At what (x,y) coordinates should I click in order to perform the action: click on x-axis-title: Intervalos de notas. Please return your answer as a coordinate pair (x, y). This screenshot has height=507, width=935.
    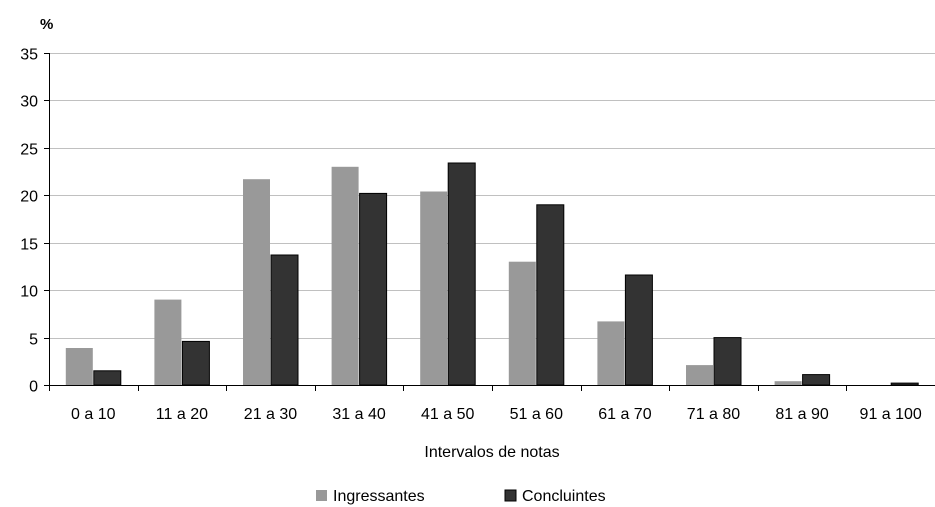
    Looking at the image, I should click on (491, 452).